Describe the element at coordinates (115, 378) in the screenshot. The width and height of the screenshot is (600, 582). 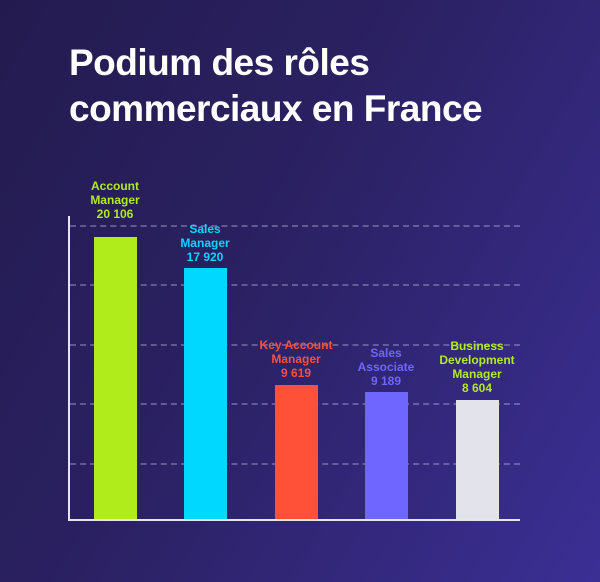
I see `bar-account-manager` at that location.